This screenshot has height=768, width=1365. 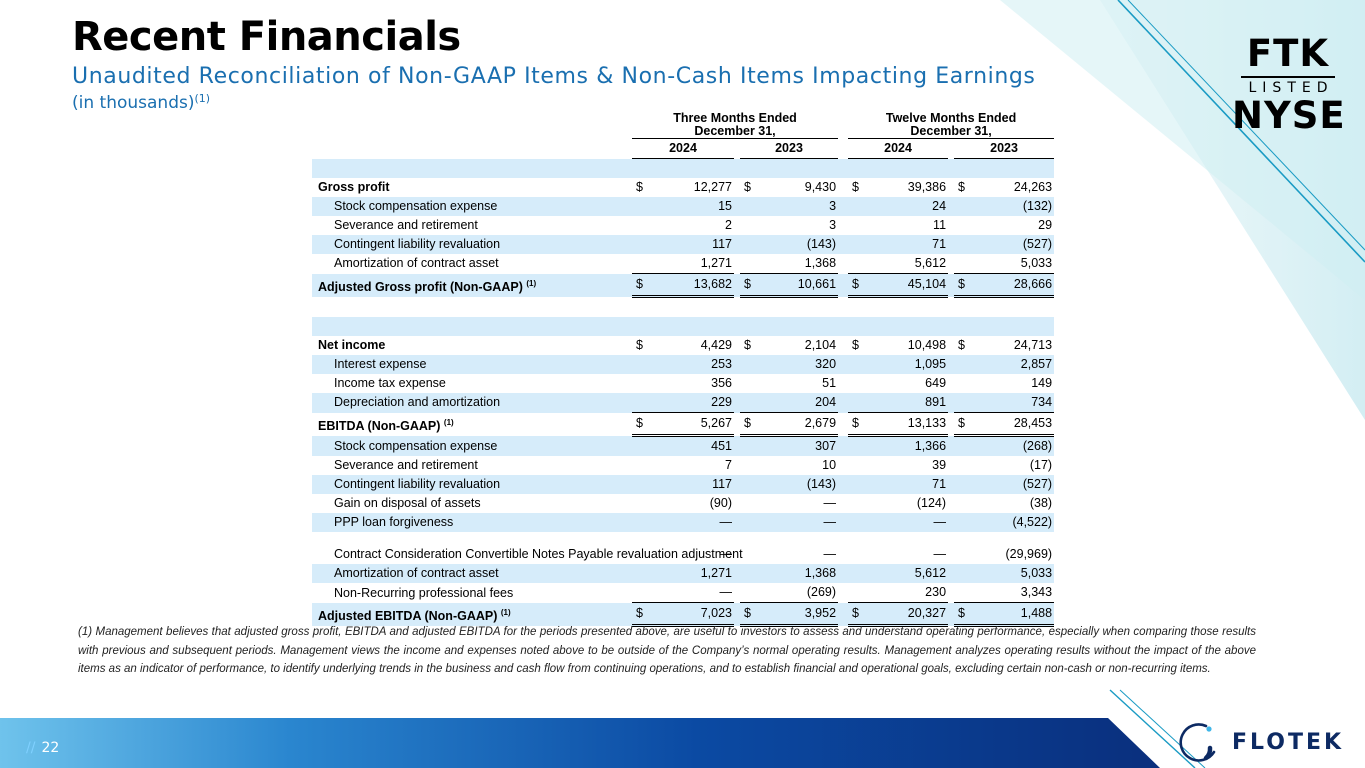 What do you see at coordinates (728, 465) in the screenshot?
I see `cell-value: 7` at bounding box center [728, 465].